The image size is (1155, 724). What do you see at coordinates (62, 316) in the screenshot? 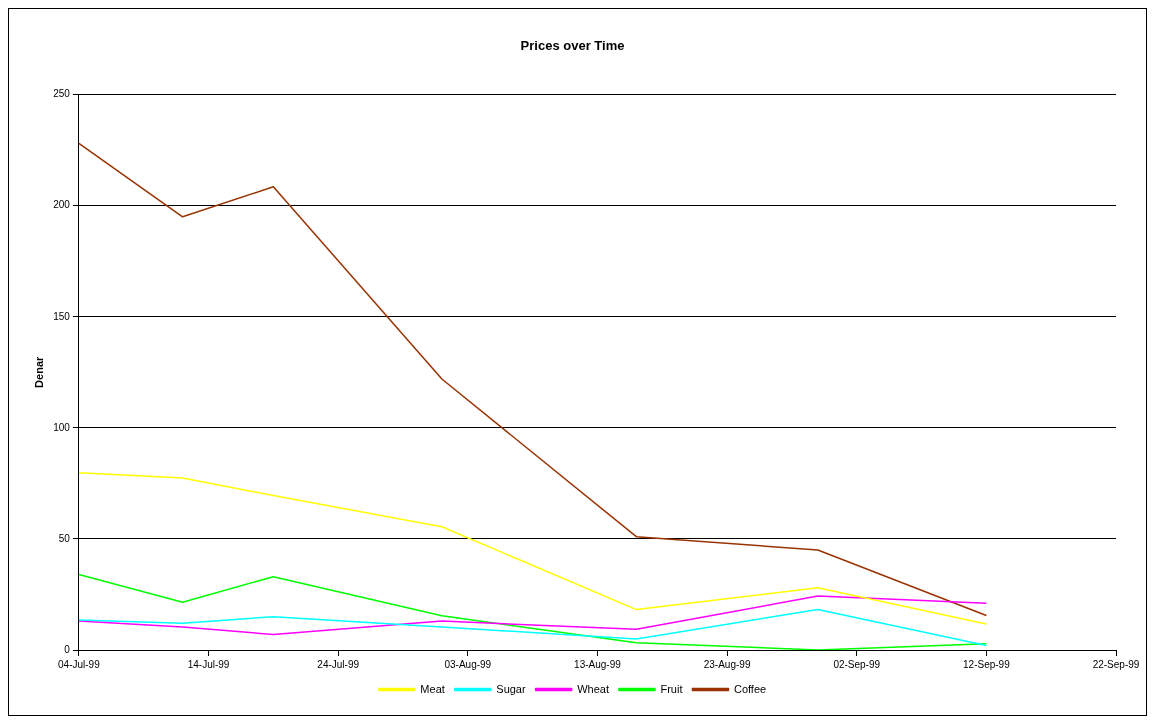
I see `y-tick-label: 150` at bounding box center [62, 316].